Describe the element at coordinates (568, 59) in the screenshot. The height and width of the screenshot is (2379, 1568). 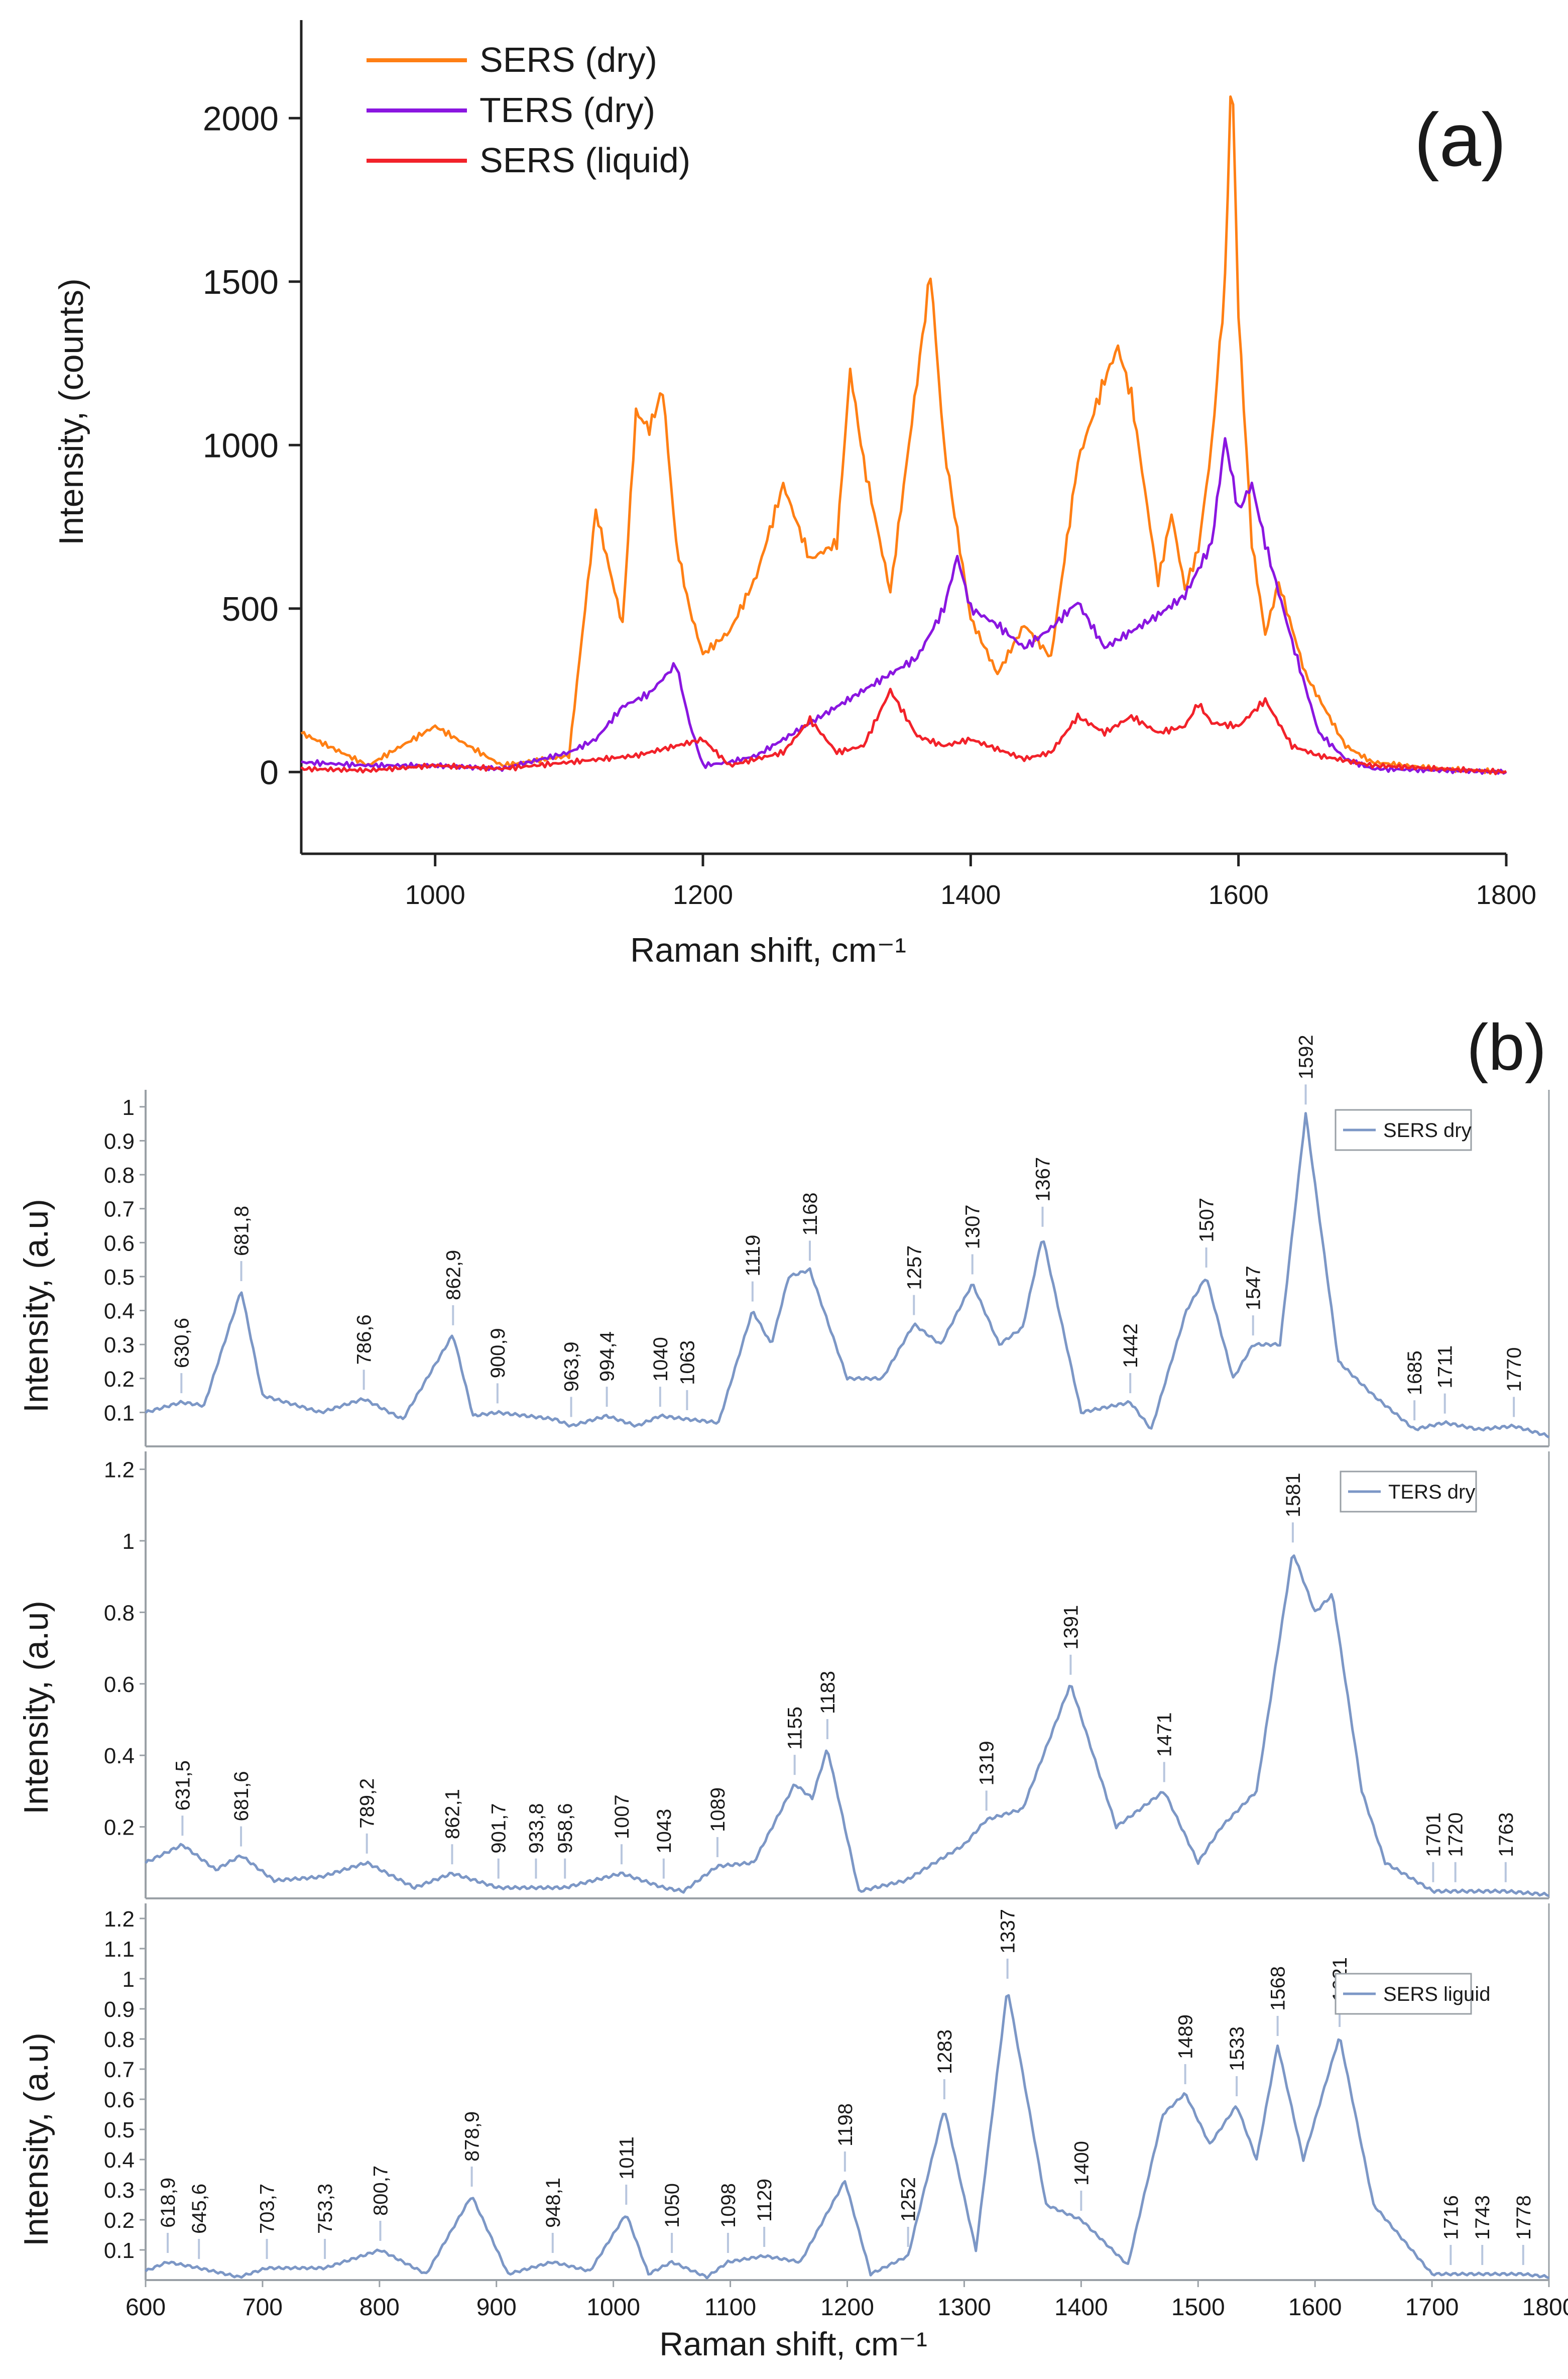
I see `legend-label-sers-dry: SERS (dry)` at that location.